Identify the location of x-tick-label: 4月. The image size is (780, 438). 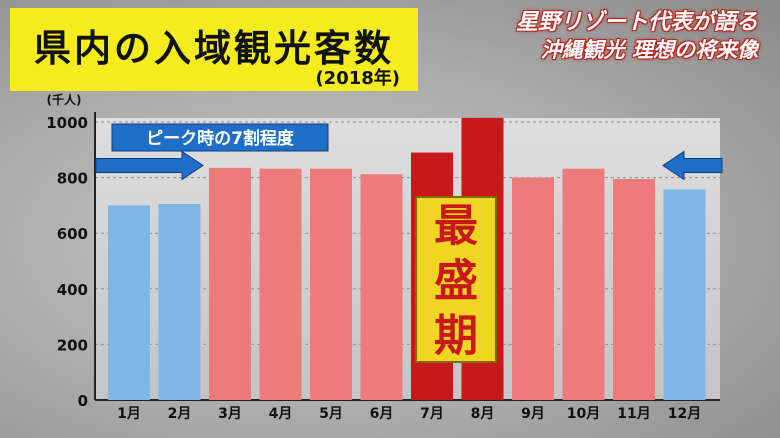
(281, 414).